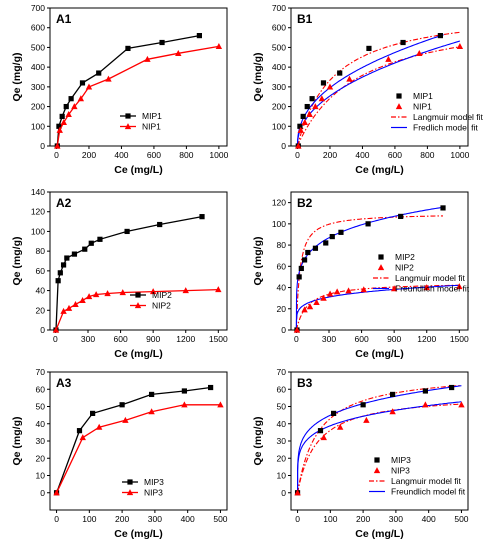 Image resolution: width=485 pixels, height=550 pixels. I want to click on panel-label: B2, so click(305, 203).